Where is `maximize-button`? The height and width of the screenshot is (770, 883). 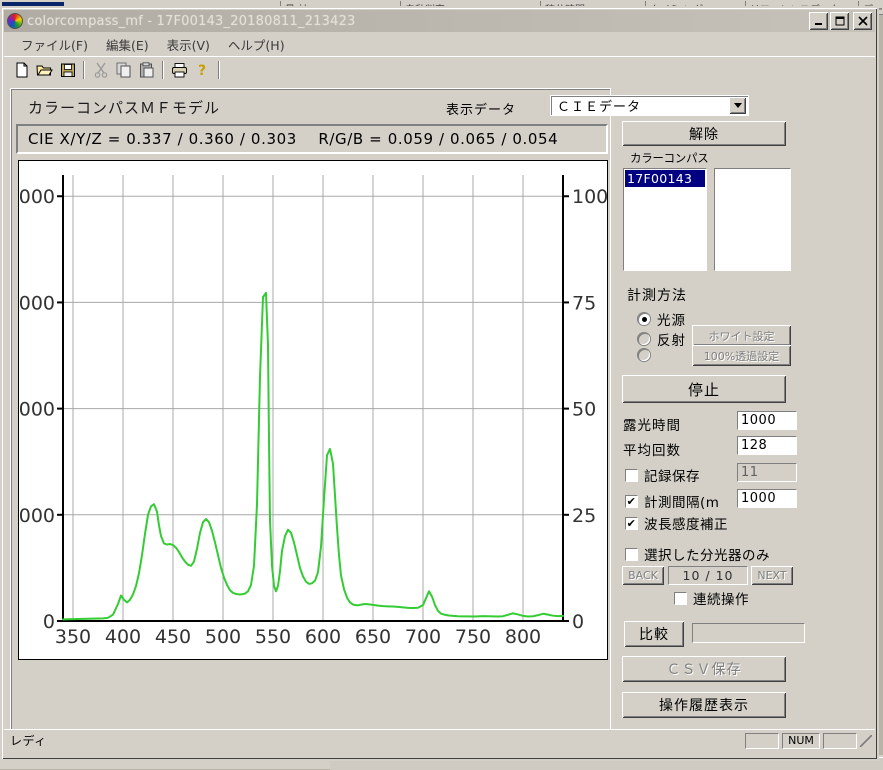
maximize-button is located at coordinates (839, 21).